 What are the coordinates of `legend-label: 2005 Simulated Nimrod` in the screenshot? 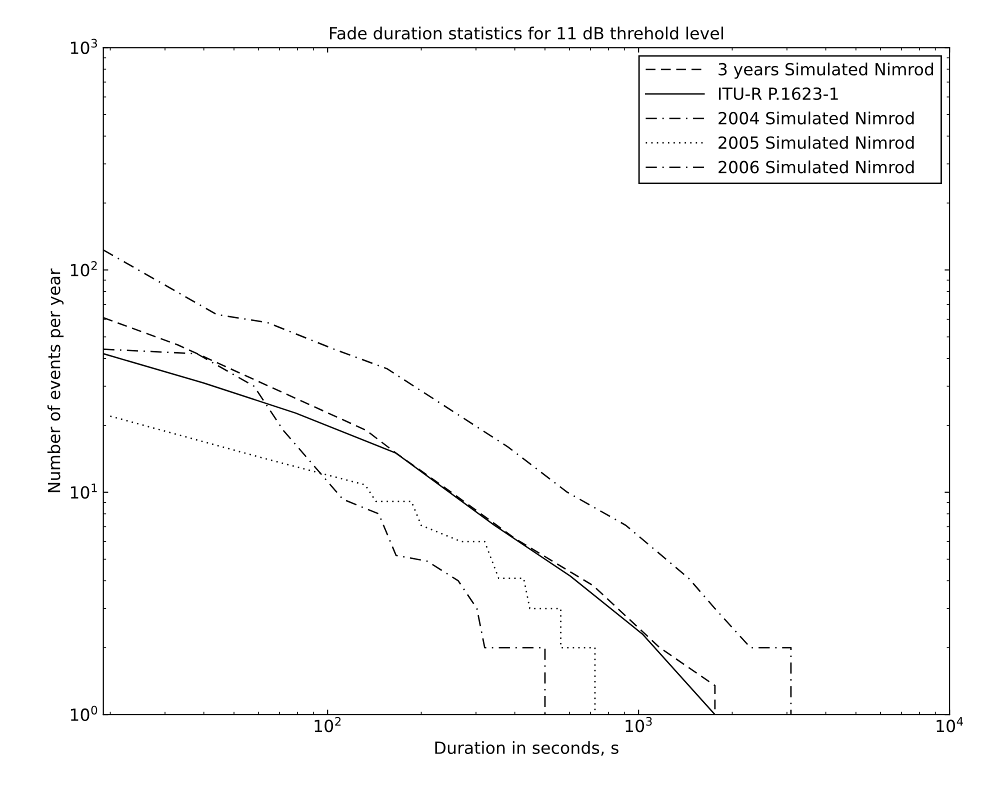 It's located at (816, 142).